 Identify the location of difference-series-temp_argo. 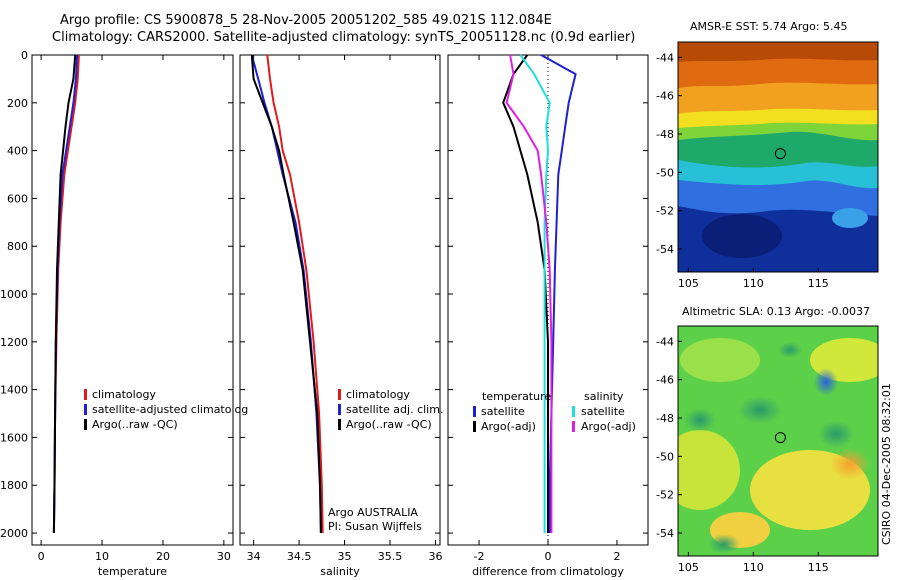
(525, 293).